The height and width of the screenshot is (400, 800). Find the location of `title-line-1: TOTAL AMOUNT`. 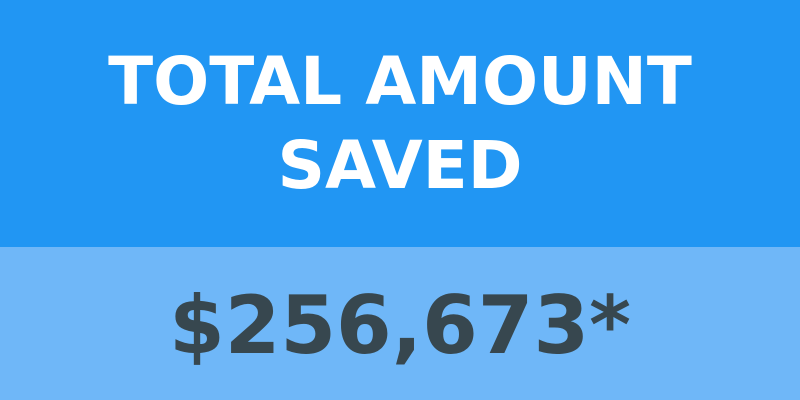

title-line-1: TOTAL AMOUNT is located at coordinates (400, 81).